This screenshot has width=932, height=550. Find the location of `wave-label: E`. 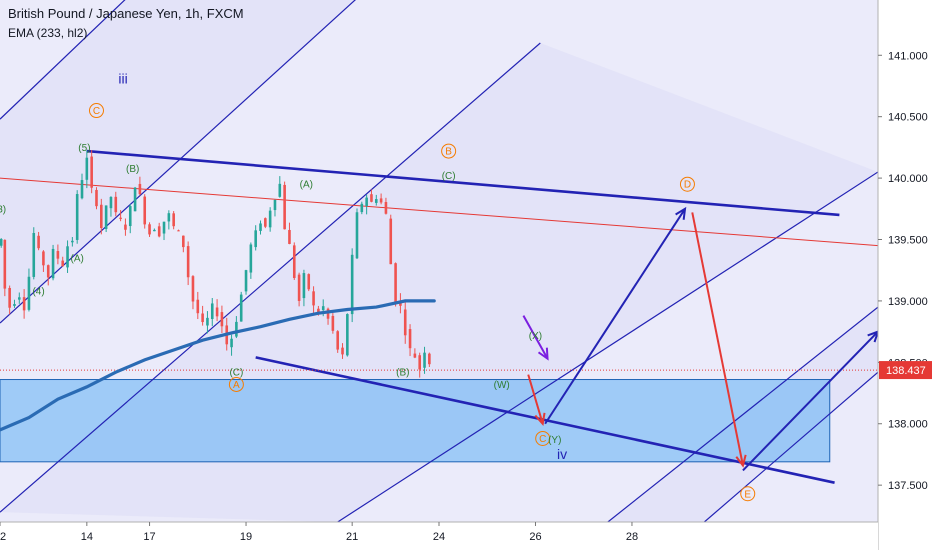

wave-label: E is located at coordinates (747, 494).